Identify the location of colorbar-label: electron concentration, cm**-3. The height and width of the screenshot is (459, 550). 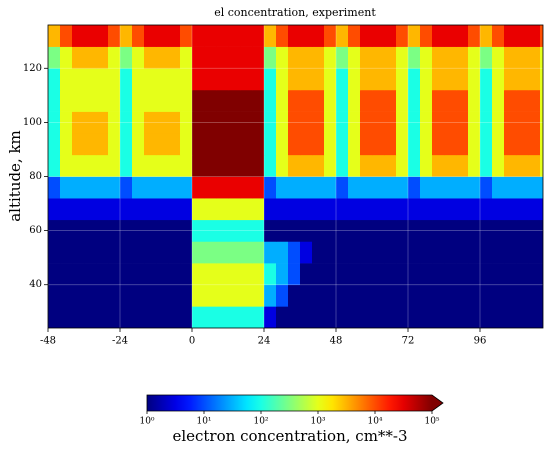
(289, 436).